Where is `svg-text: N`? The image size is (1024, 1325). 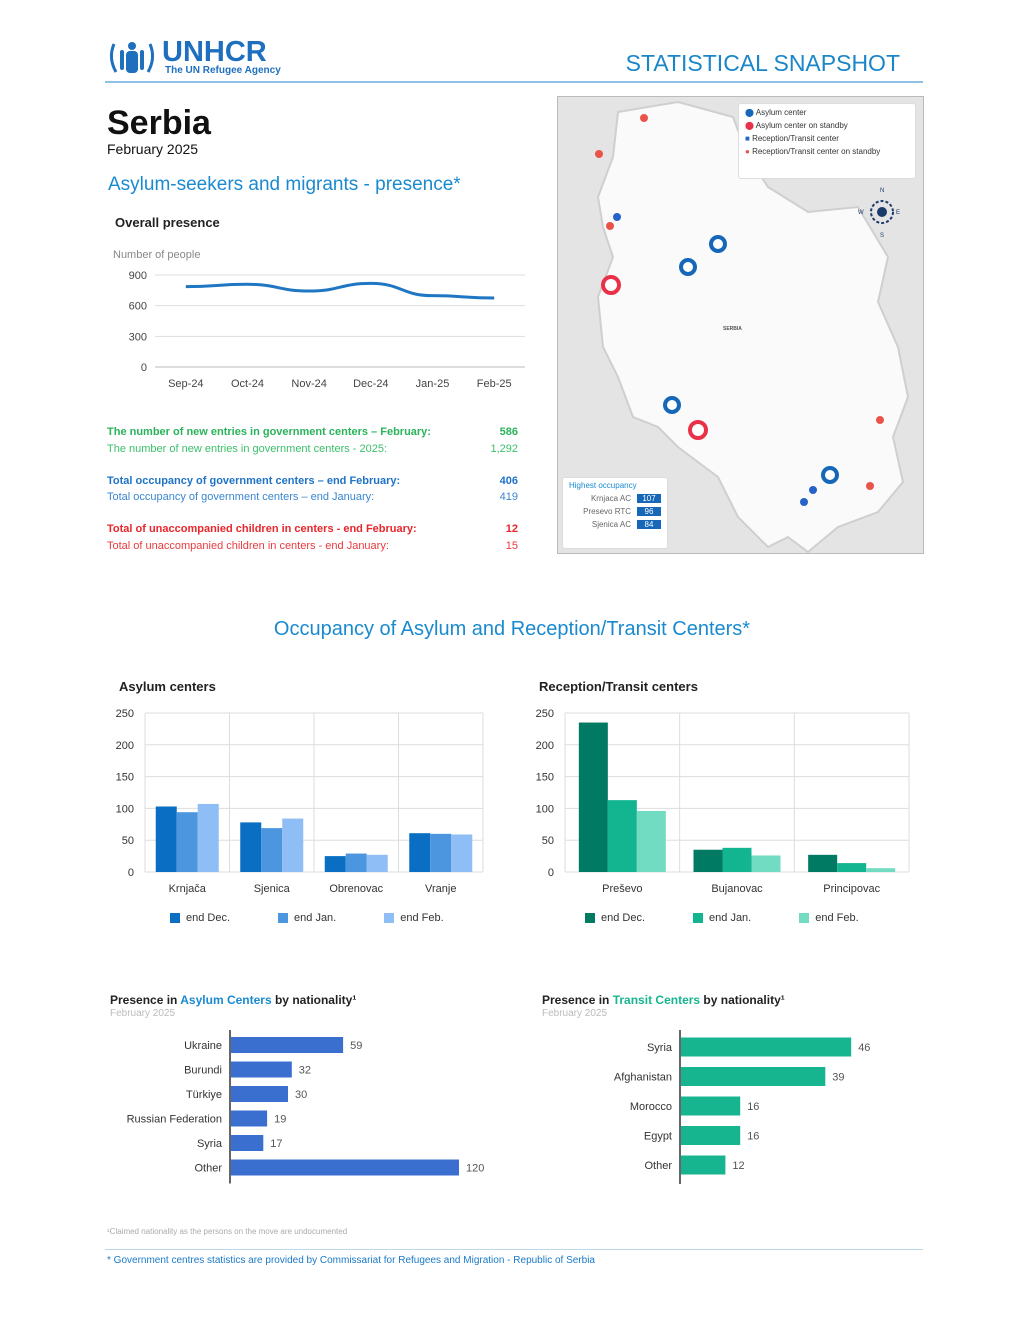 svg-text: N is located at coordinates (882, 191).